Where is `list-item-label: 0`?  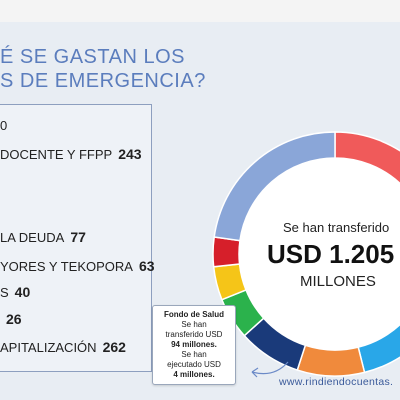
list-item-label: 0 is located at coordinates (4, 125).